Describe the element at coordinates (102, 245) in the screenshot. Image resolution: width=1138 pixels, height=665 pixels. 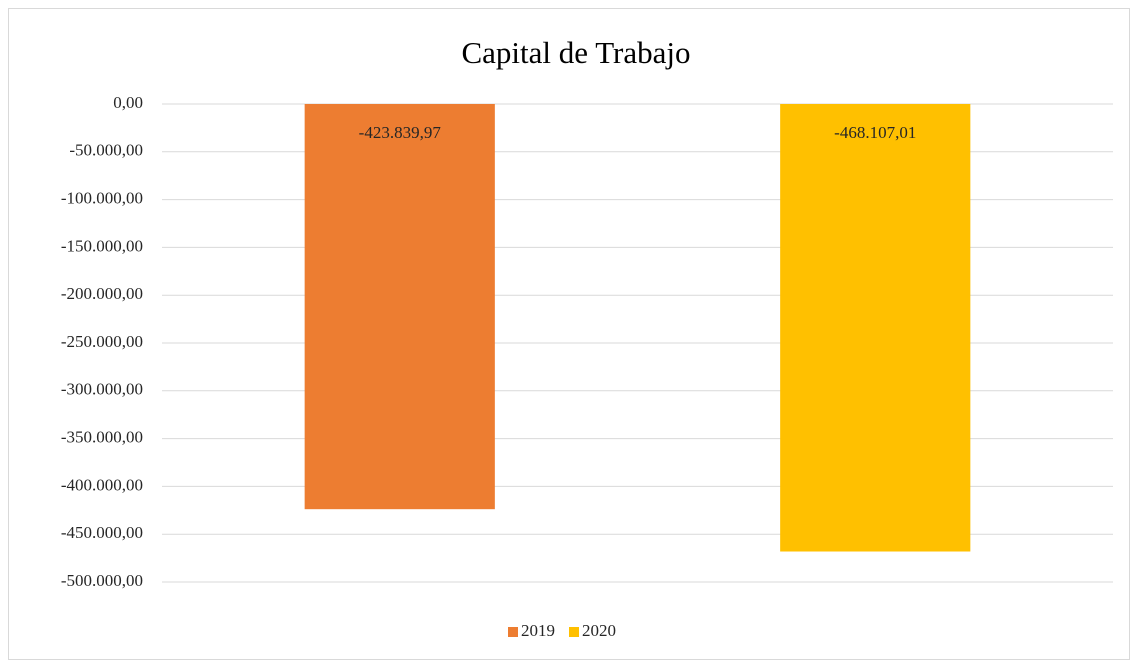
I see `y-tick-label: -150.000,00` at that location.